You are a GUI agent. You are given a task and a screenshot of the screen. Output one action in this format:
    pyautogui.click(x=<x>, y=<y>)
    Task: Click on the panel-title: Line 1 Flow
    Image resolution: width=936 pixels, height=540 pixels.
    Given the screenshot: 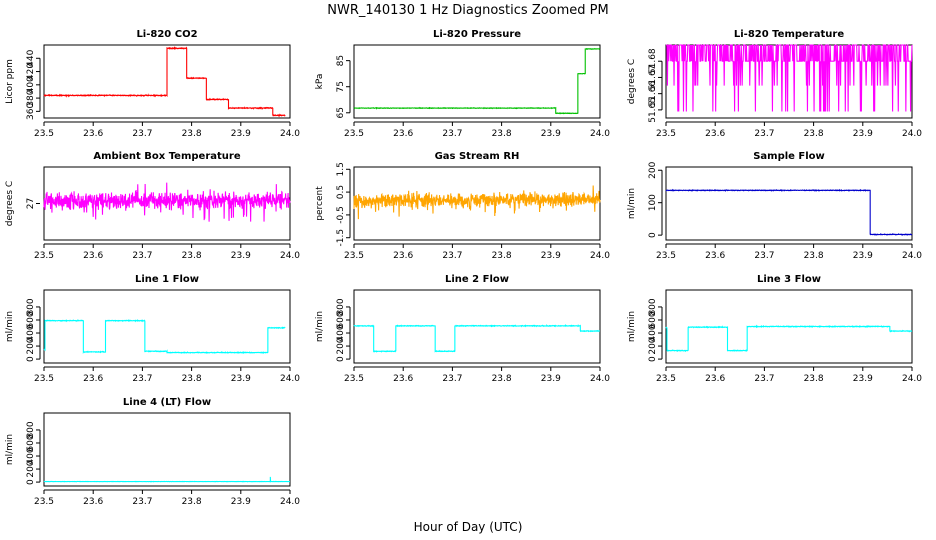 What is the action you would take?
    pyautogui.click(x=167, y=279)
    